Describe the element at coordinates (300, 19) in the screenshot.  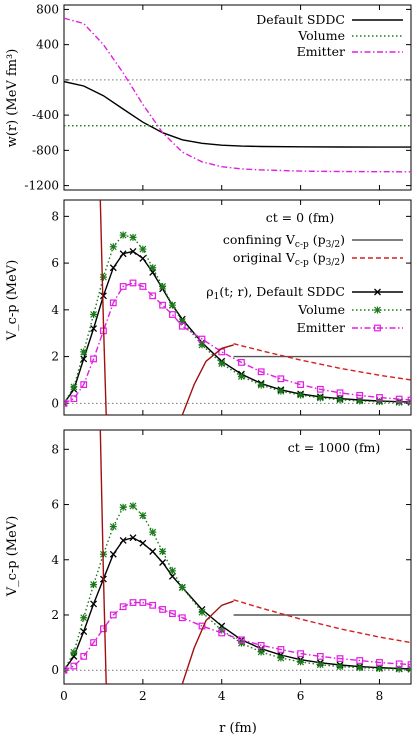
I see `legend-label: Default SDDC` at that location.